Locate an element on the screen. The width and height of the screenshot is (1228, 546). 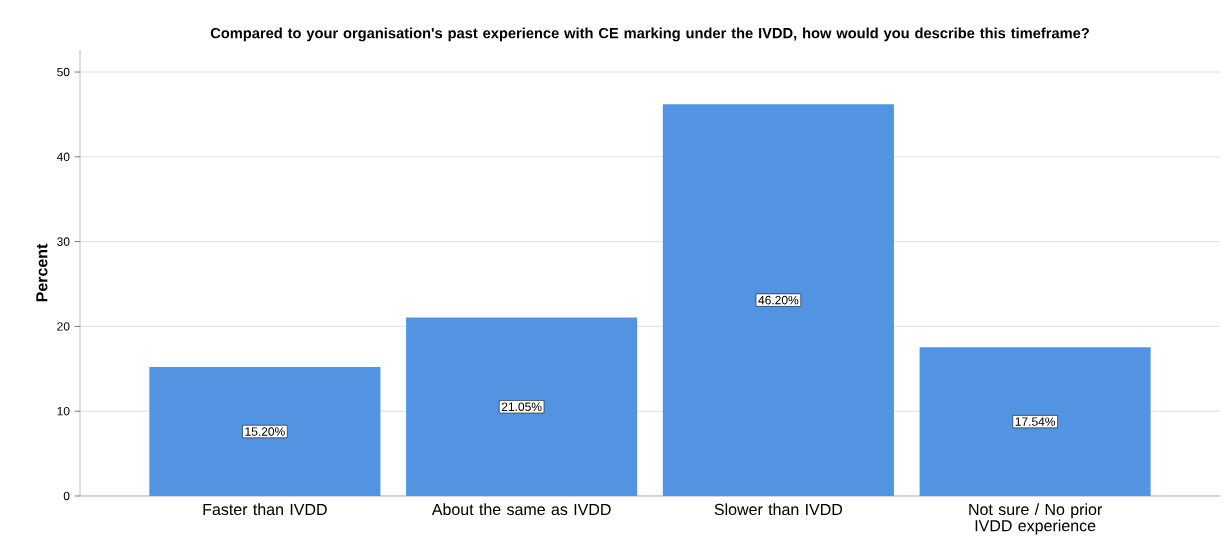
y-tick-label: 20 is located at coordinates (63, 326).